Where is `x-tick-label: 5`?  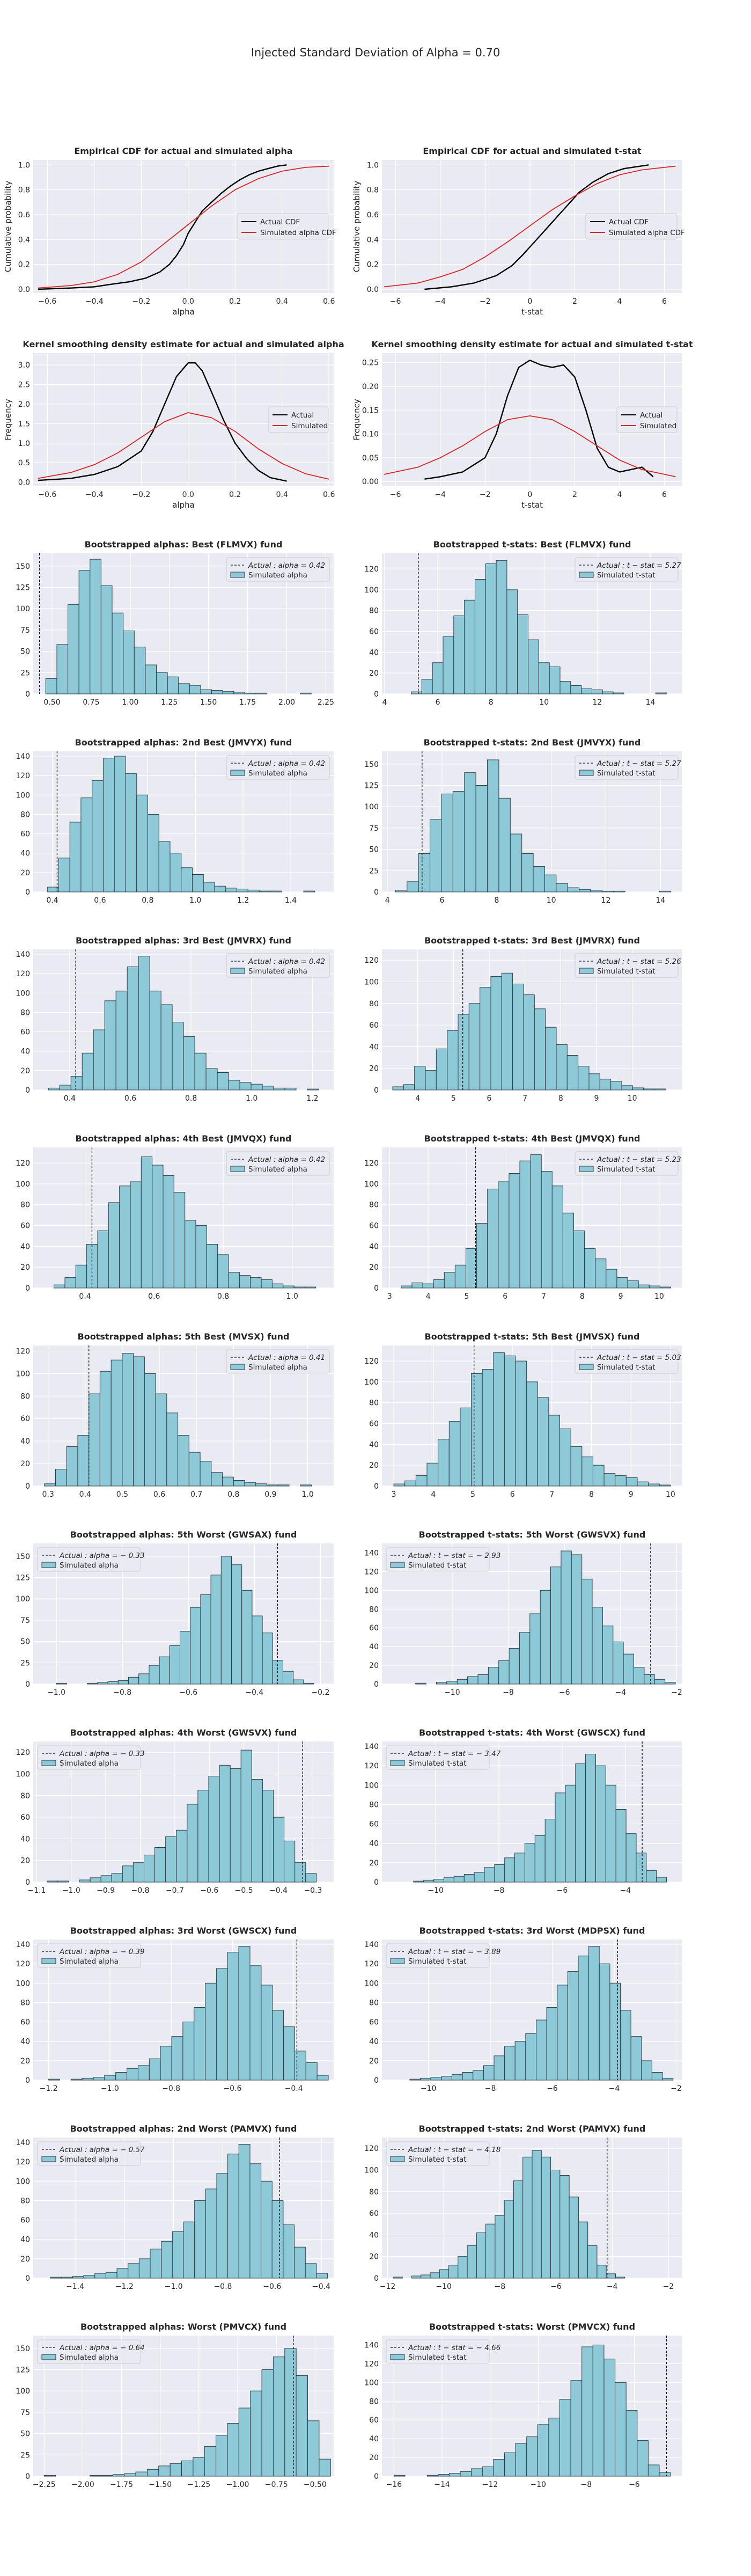
x-tick-label: 5 is located at coordinates (453, 1098).